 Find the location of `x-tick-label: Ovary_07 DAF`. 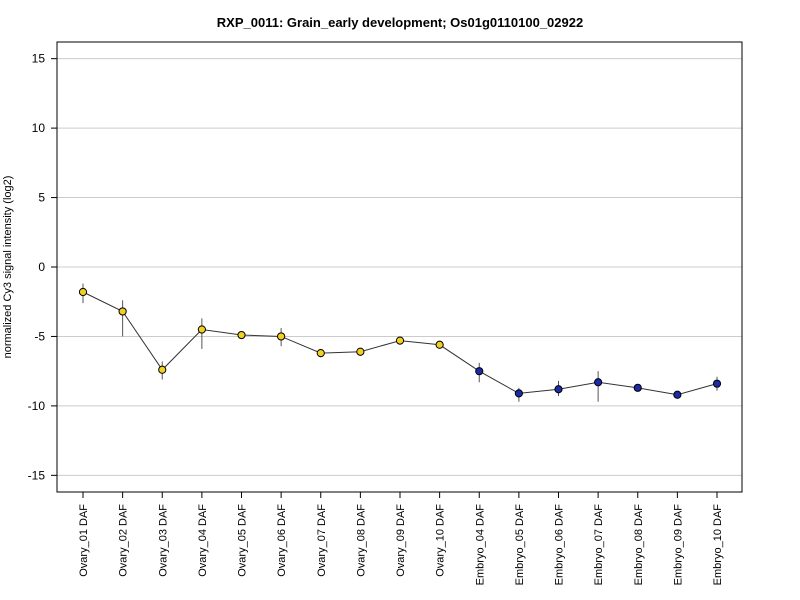

x-tick-label: Ovary_07 DAF is located at coordinates (322, 540).